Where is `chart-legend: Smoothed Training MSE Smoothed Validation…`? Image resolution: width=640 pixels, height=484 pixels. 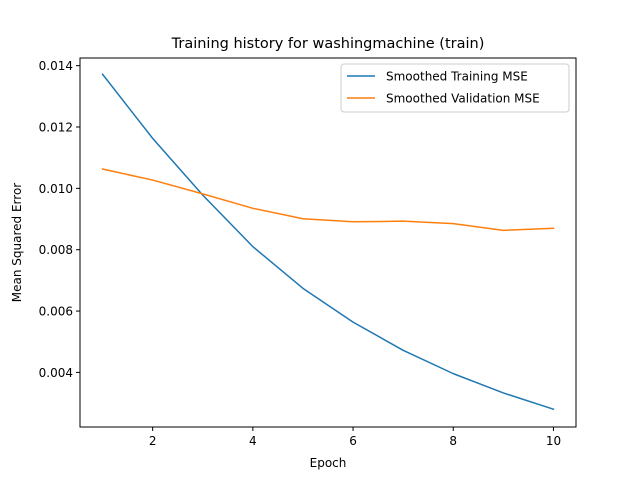 chart-legend: Smoothed Training MSE Smoothed Validation… is located at coordinates (455, 88).